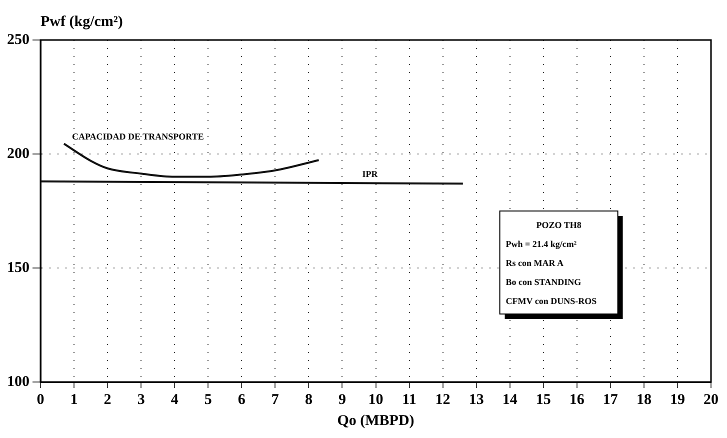  Describe the element at coordinates (174, 400) in the screenshot. I see `x-tick-label: 4` at that location.